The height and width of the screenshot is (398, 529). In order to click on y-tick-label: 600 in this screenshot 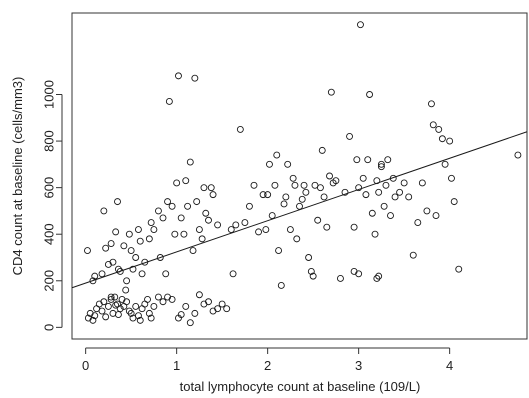, I will do `click(49, 188)`.